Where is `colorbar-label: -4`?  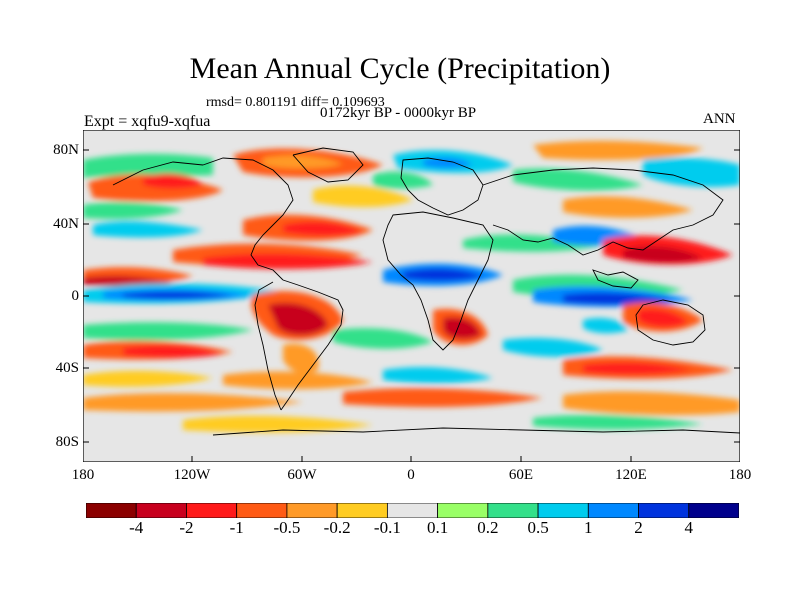
colorbar-label: -4 is located at coordinates (136, 527).